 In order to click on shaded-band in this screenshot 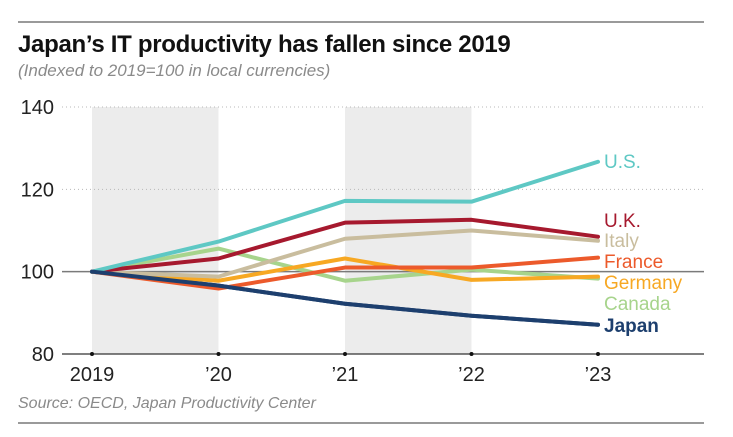, I will do `click(155, 230)`.